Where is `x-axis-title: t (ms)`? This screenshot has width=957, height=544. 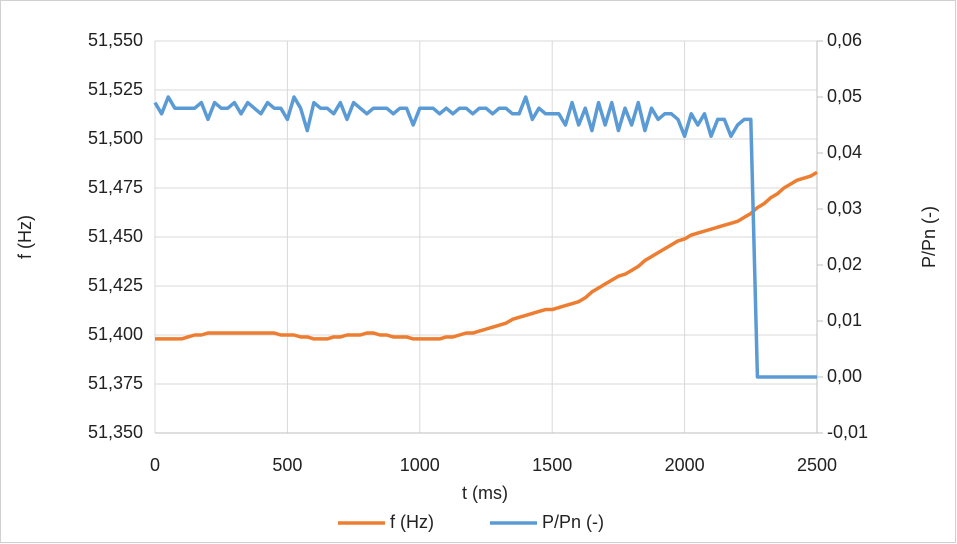 x-axis-title: t (ms) is located at coordinates (485, 493).